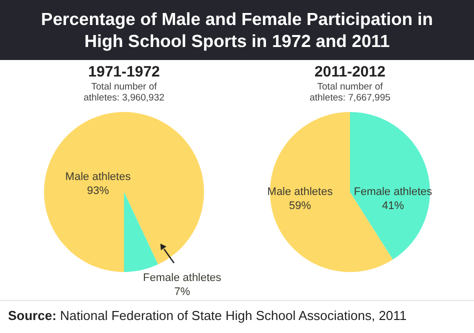  I want to click on slice-label: Male athletes, so click(98, 177).